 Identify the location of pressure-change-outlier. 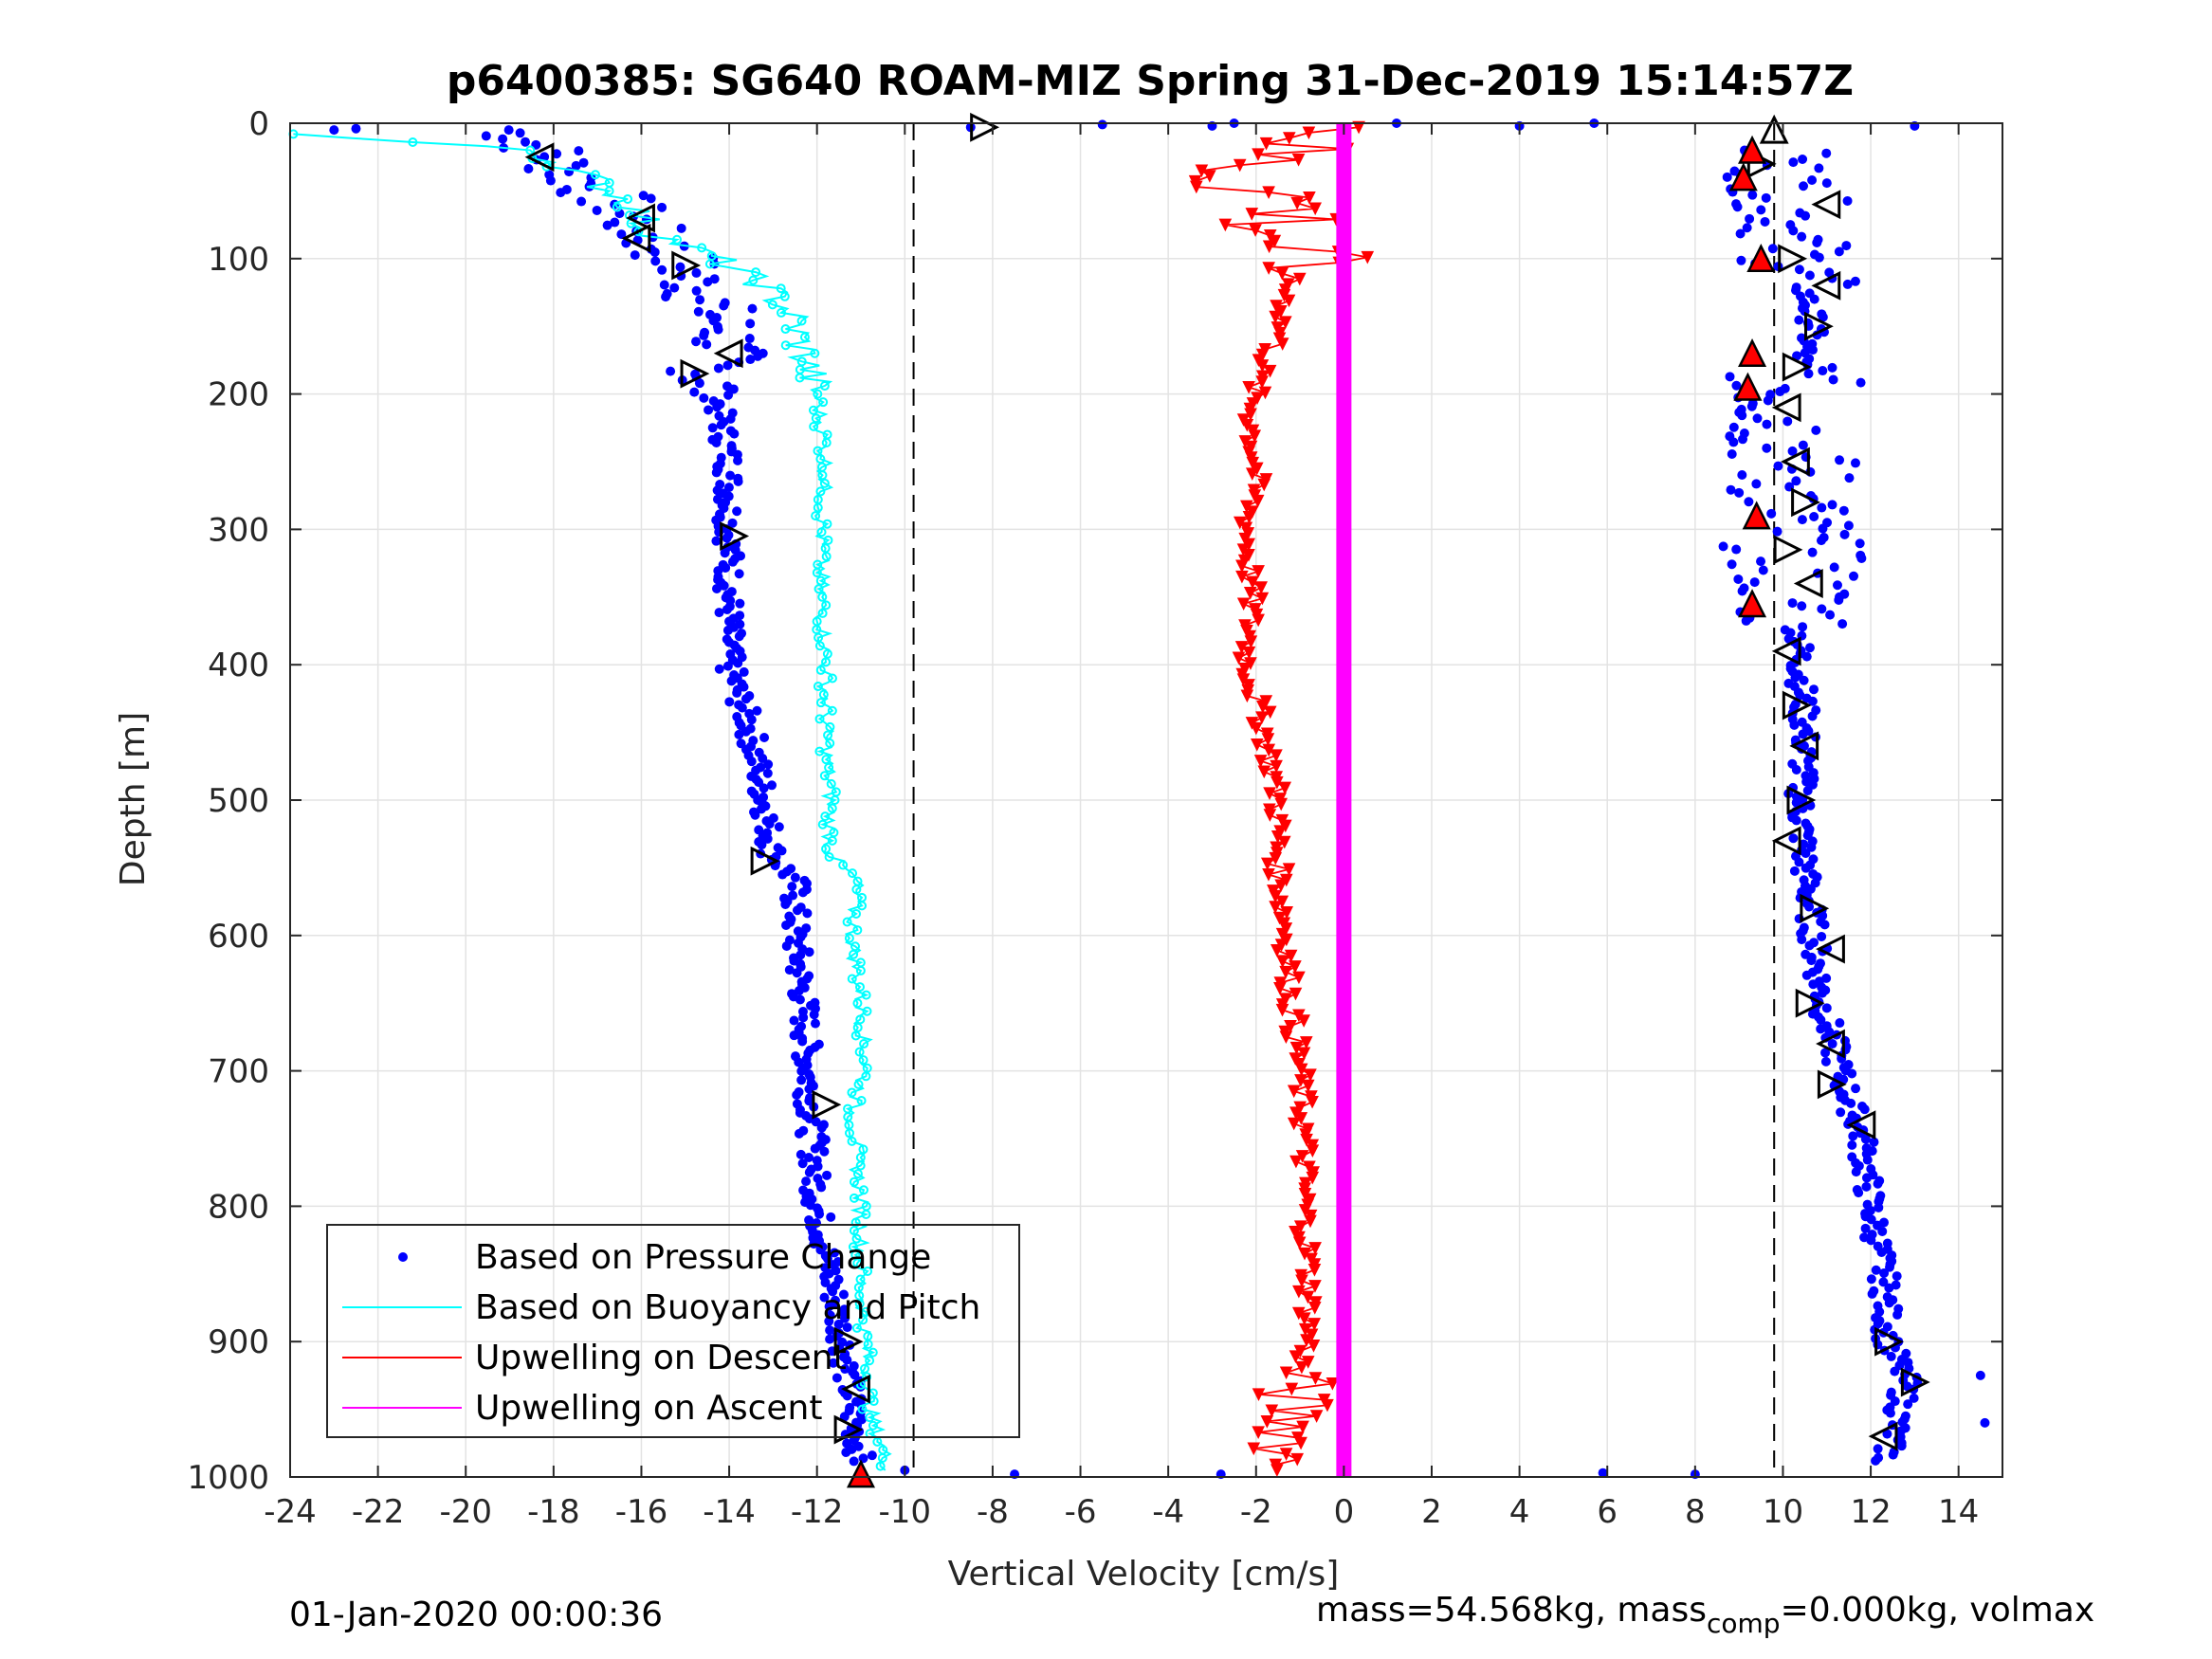
(1980, 1375).